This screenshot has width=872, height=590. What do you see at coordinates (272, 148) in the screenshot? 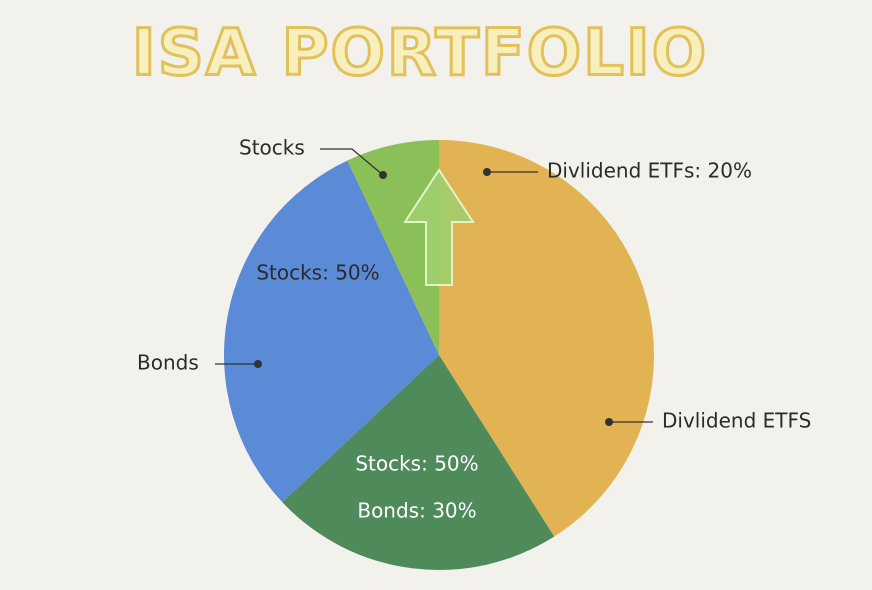
I see `annotation: Stocks` at bounding box center [272, 148].